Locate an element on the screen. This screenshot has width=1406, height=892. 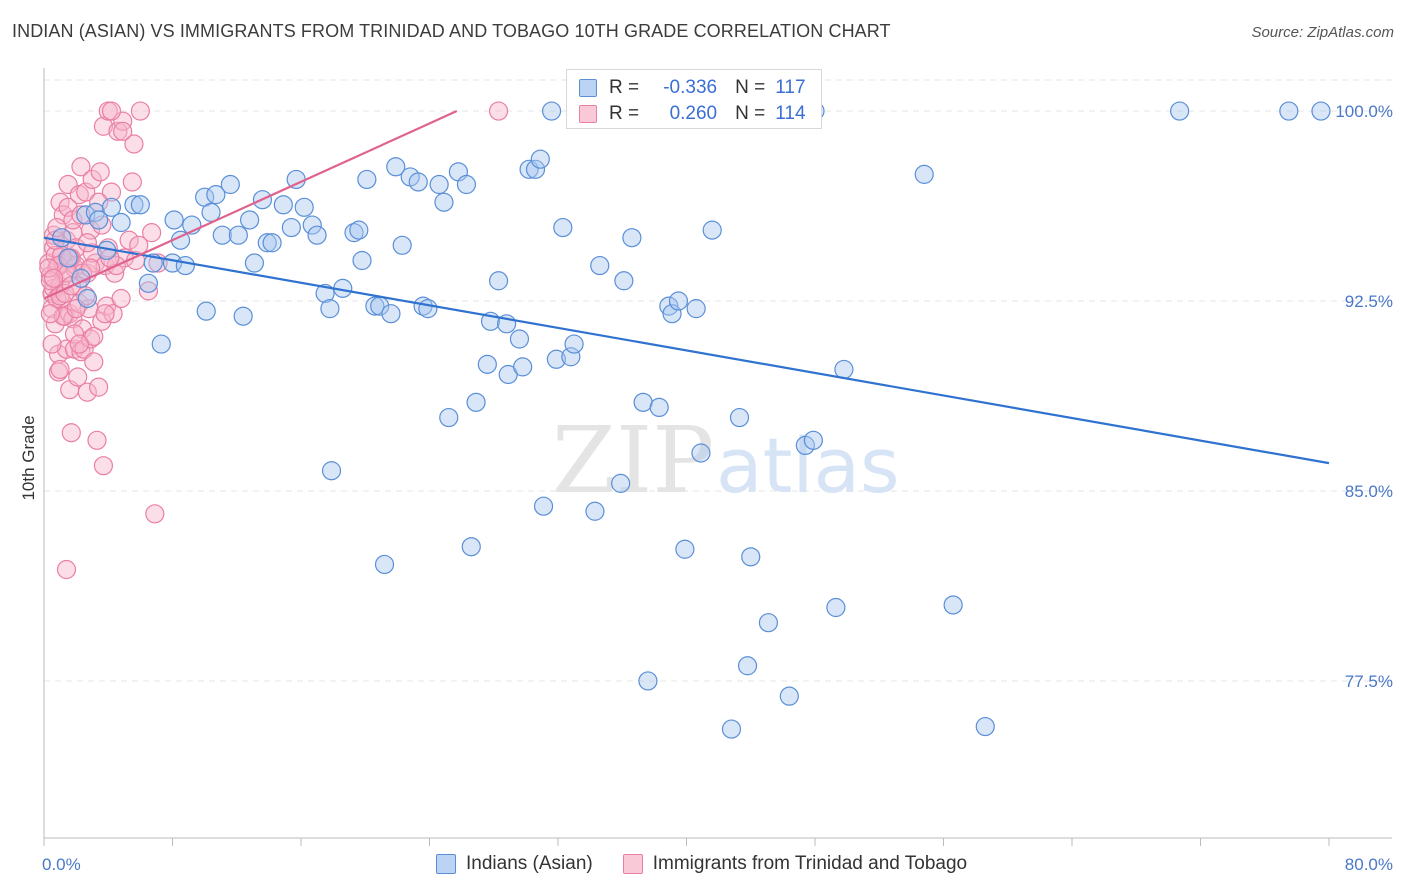
legend-label: Indians (Asian) is located at coordinates (529, 863).